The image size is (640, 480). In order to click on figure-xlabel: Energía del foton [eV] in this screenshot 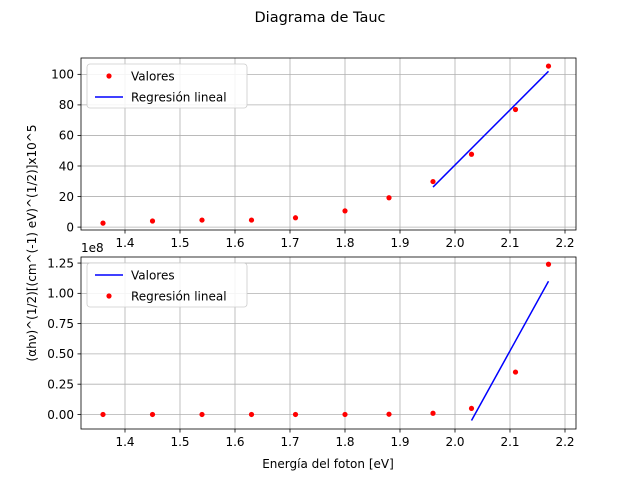, I will do `click(328, 464)`.